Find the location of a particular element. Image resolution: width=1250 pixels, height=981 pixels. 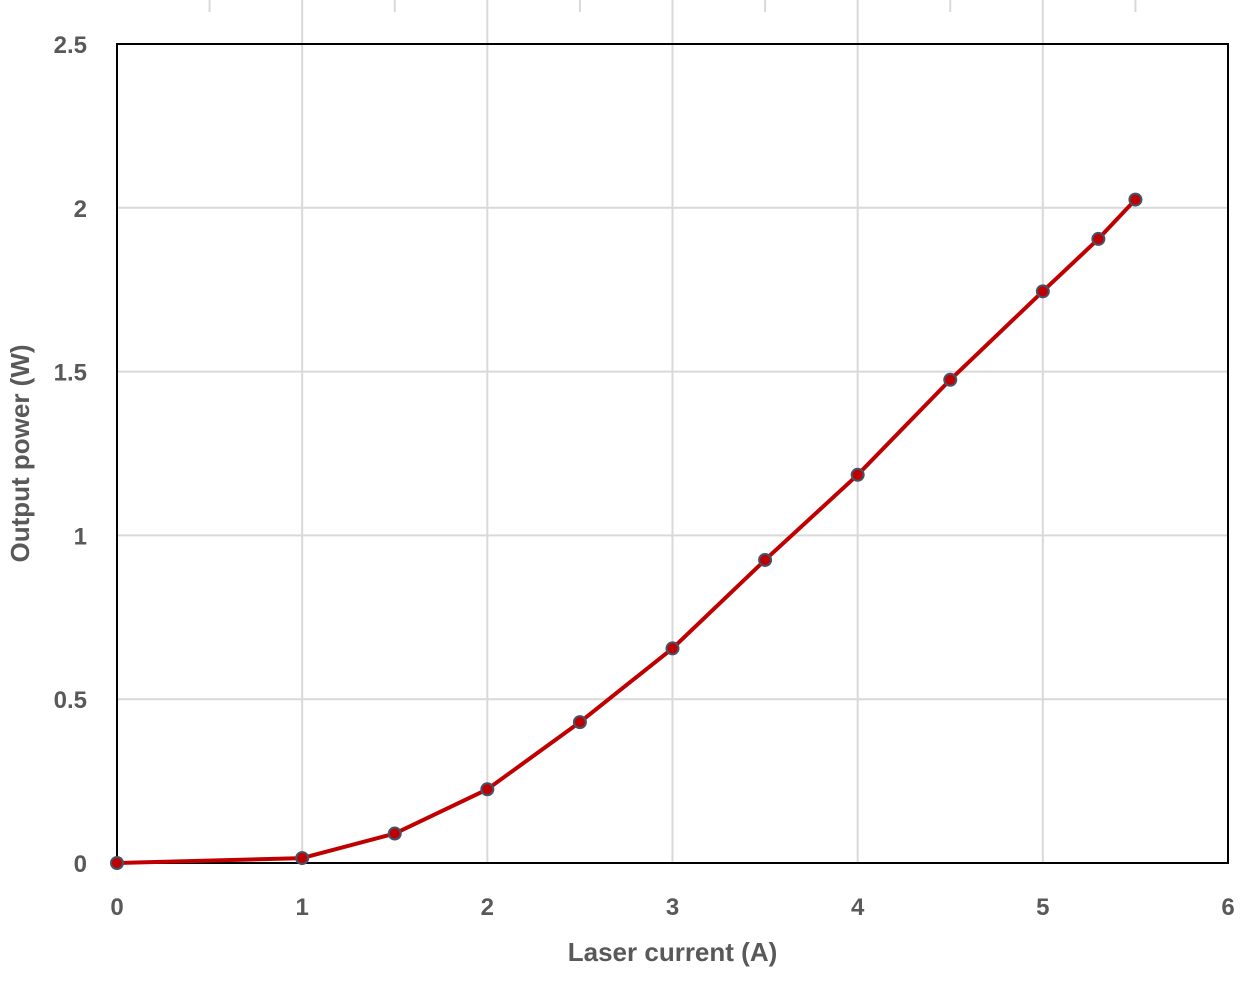

x-tick-label: 3 is located at coordinates (672, 907).